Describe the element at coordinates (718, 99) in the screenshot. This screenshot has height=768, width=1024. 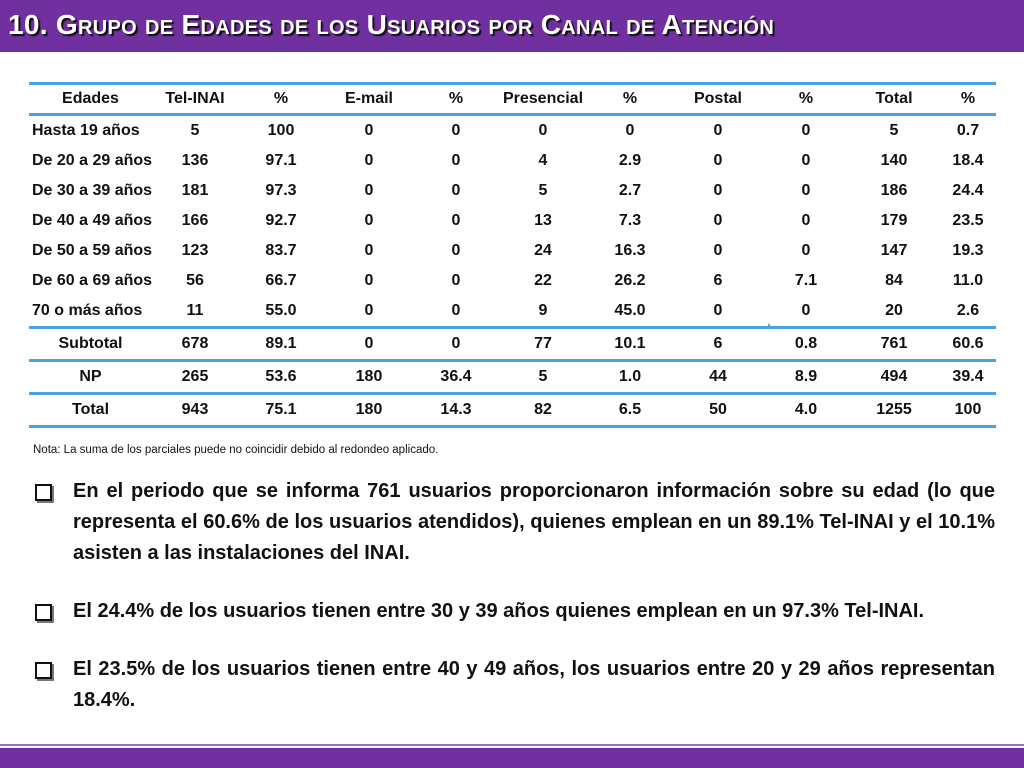
I see `header-postal: Postal` at that location.